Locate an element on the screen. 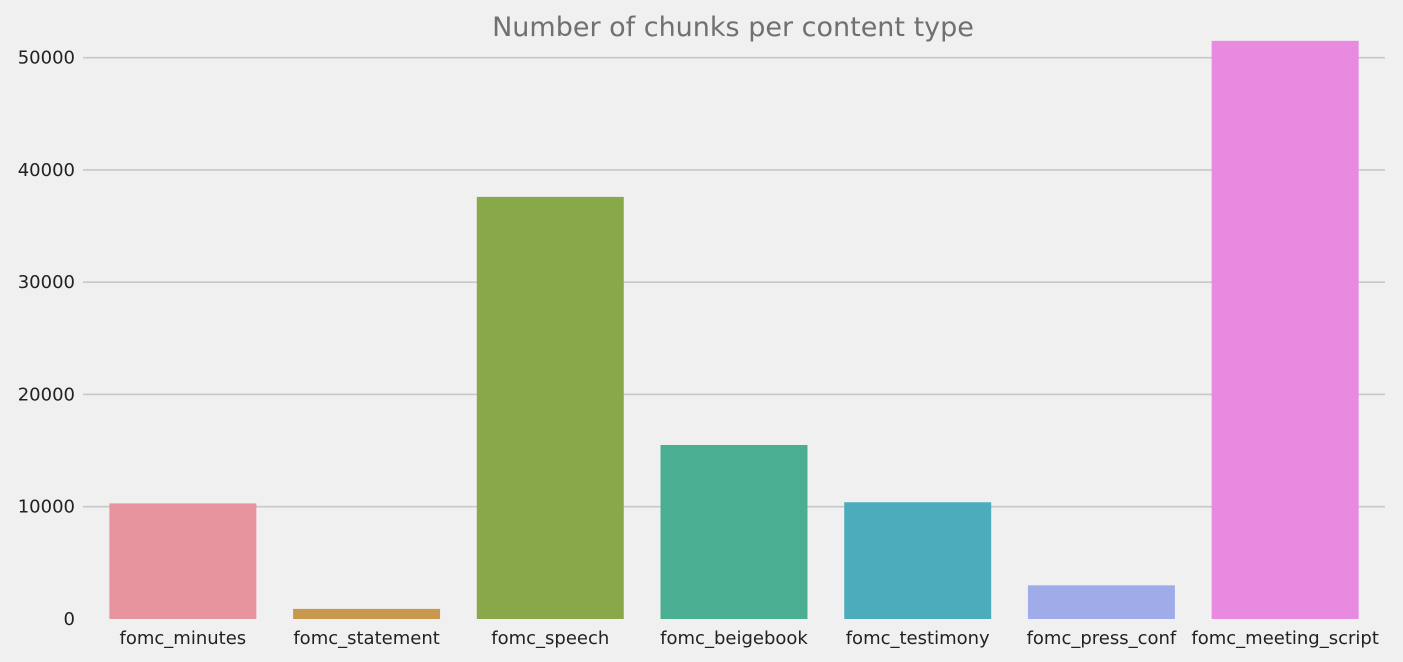 The height and width of the screenshot is (662, 1403). x-tick-label: fomc_testimony is located at coordinates (918, 638).